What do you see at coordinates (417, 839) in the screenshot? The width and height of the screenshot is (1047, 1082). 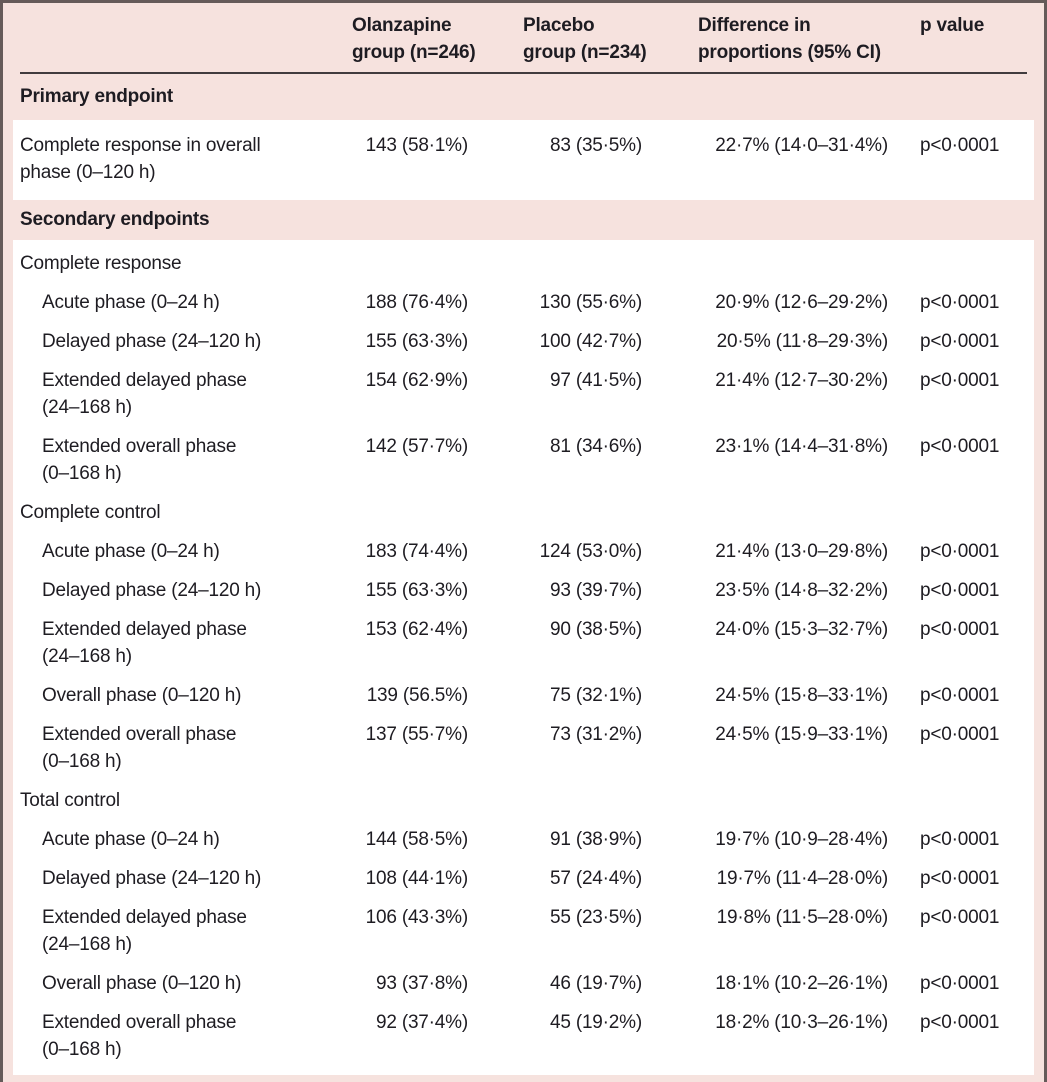 I see `olanzapine-value: 144 (58·5%)` at bounding box center [417, 839].